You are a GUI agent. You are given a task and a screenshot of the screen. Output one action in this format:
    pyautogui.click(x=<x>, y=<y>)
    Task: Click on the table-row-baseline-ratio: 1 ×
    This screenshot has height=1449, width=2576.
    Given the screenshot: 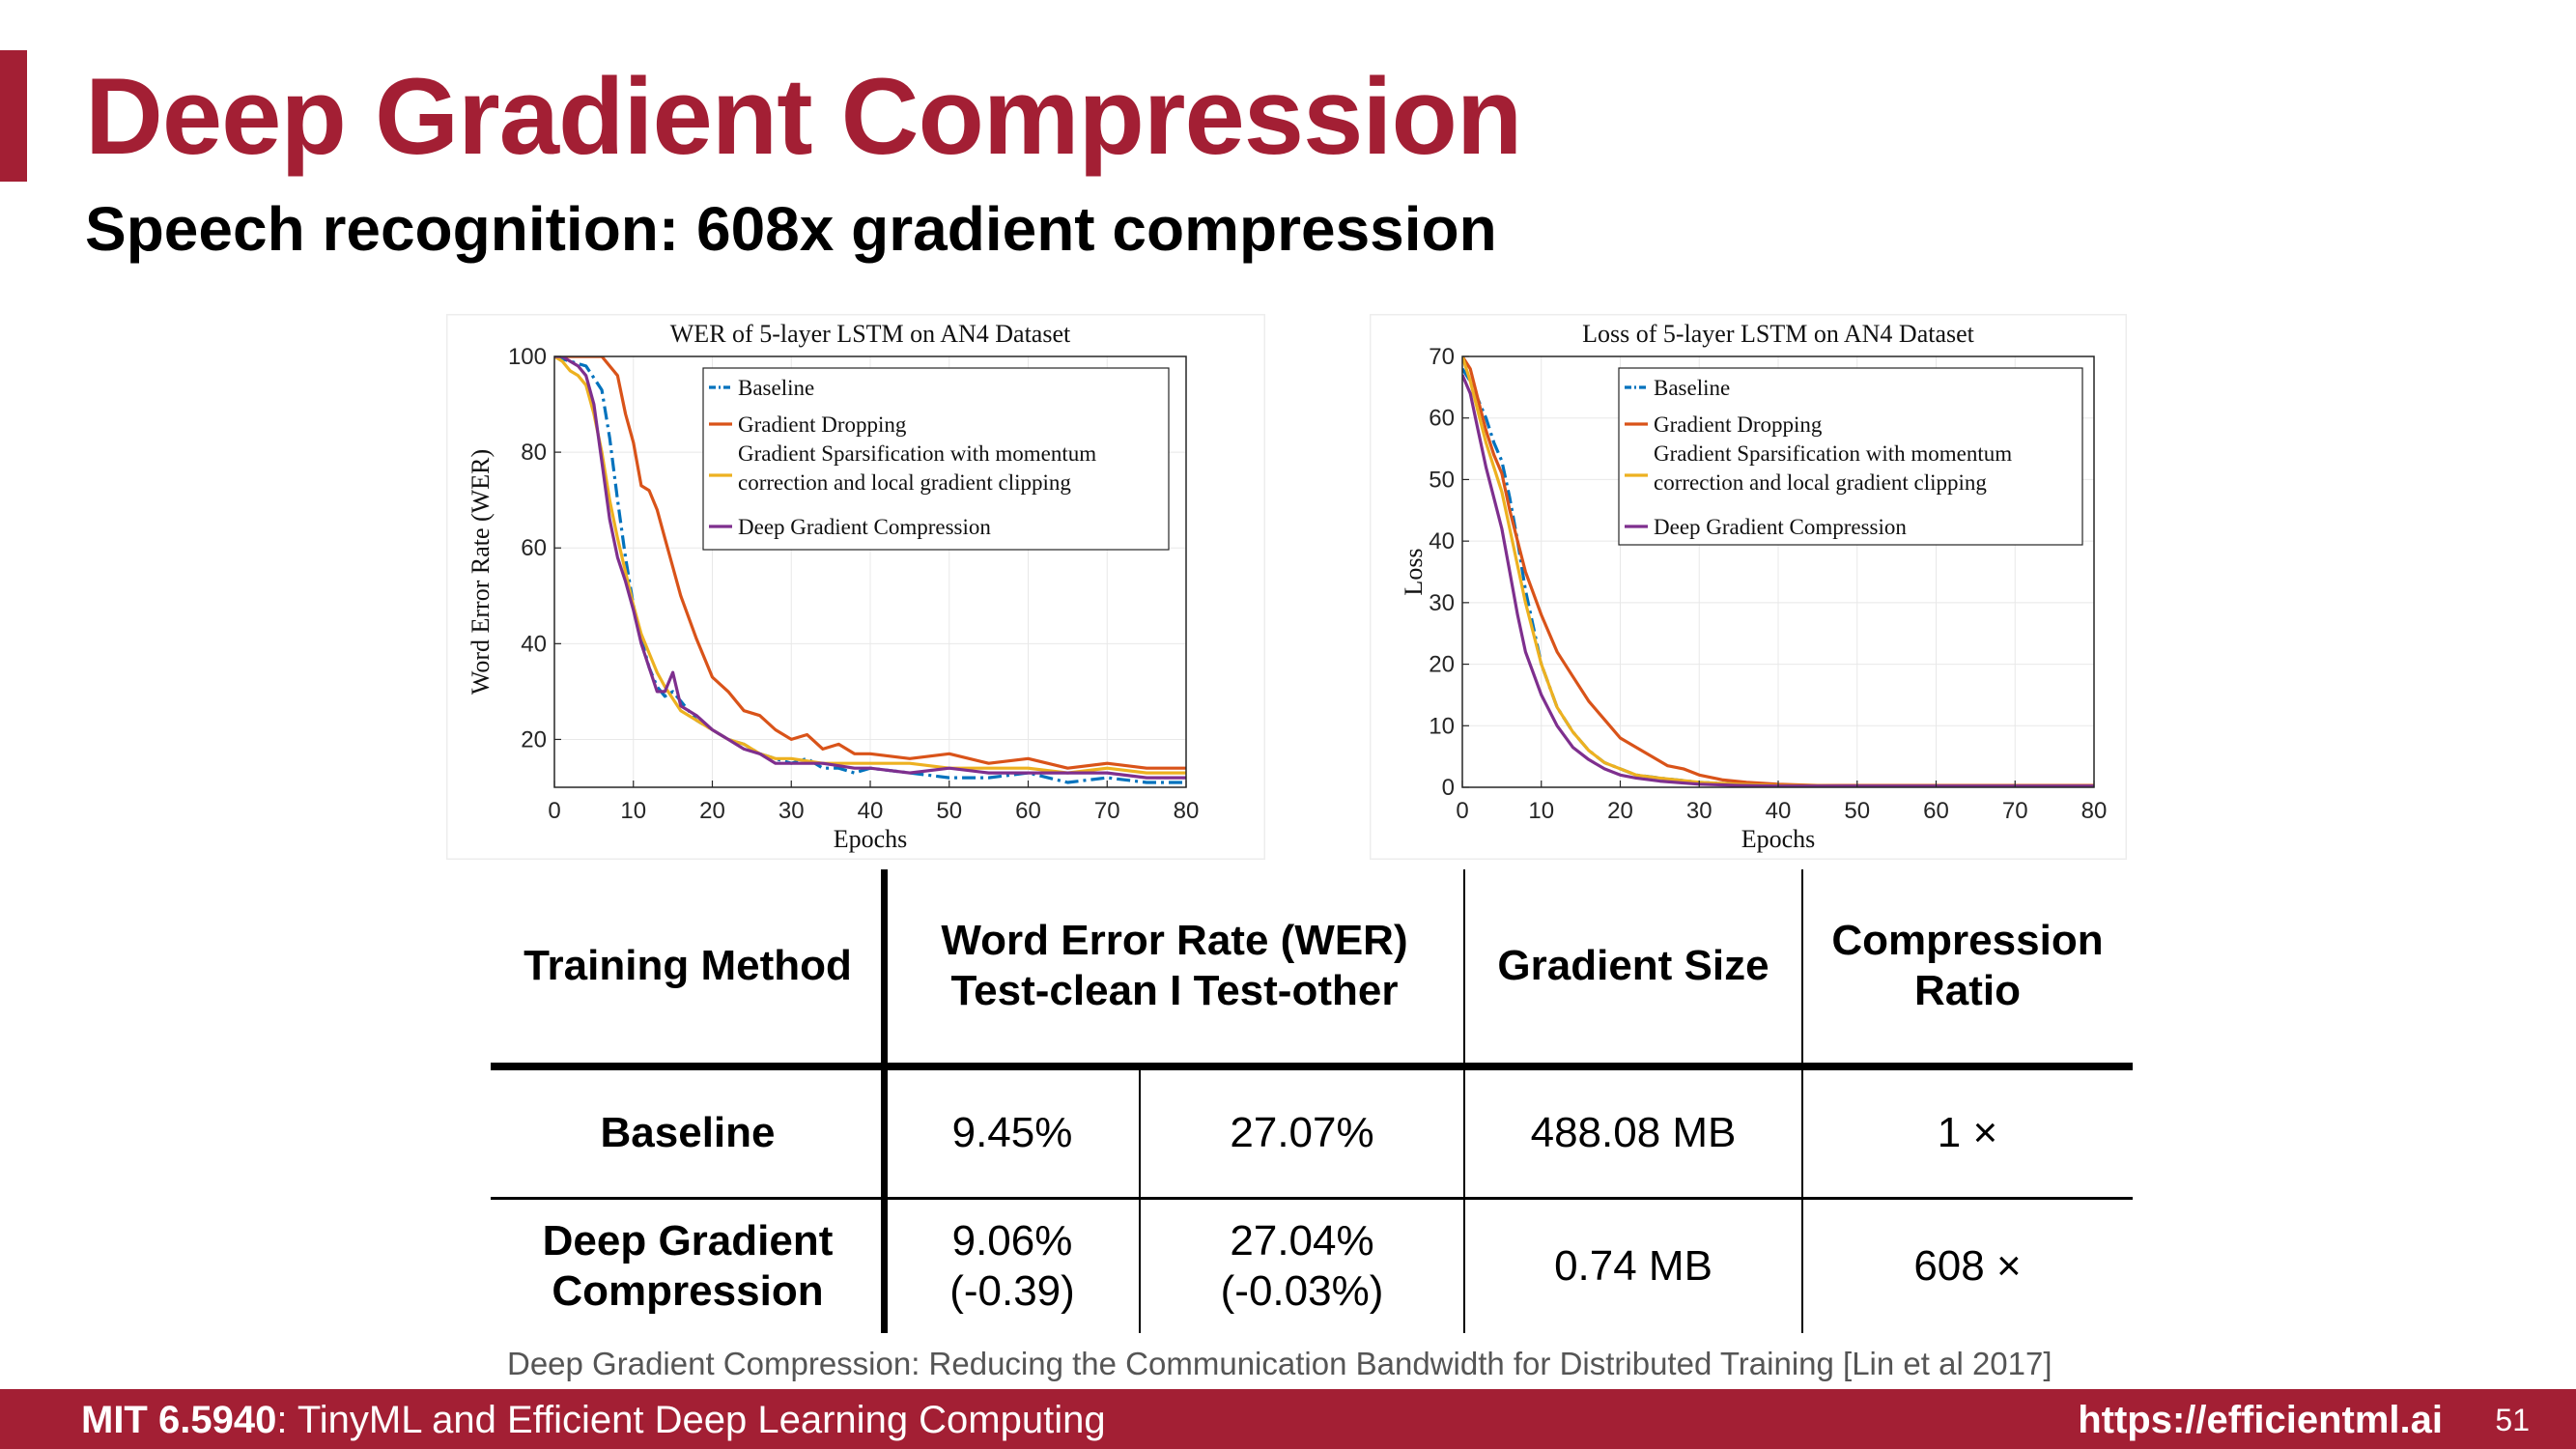 What is the action you would take?
    pyautogui.click(x=1967, y=1132)
    